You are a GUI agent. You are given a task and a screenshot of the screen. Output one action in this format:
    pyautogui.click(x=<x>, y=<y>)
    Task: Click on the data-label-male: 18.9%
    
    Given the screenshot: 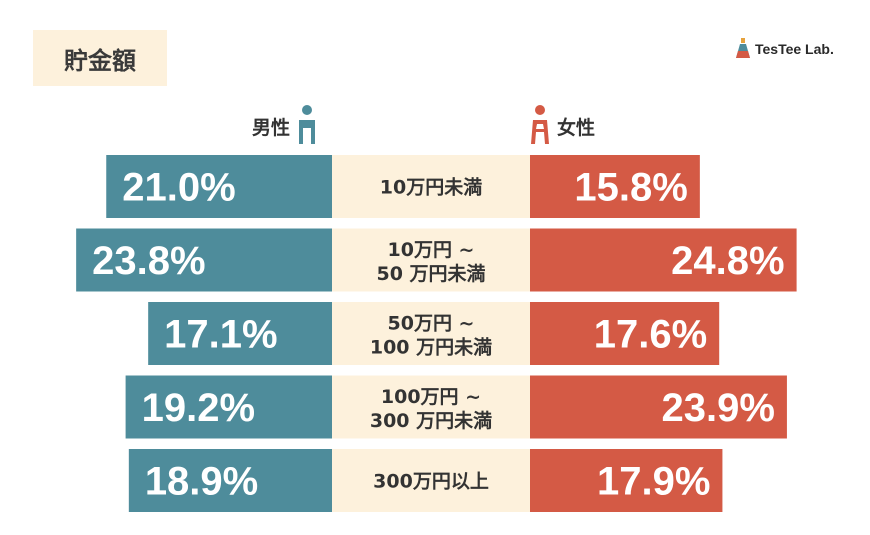 What is the action you would take?
    pyautogui.click(x=201, y=482)
    